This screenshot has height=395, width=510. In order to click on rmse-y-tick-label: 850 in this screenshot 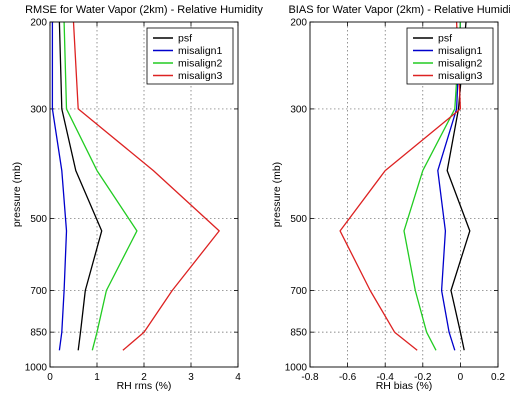, I will do `click(38, 333)`.